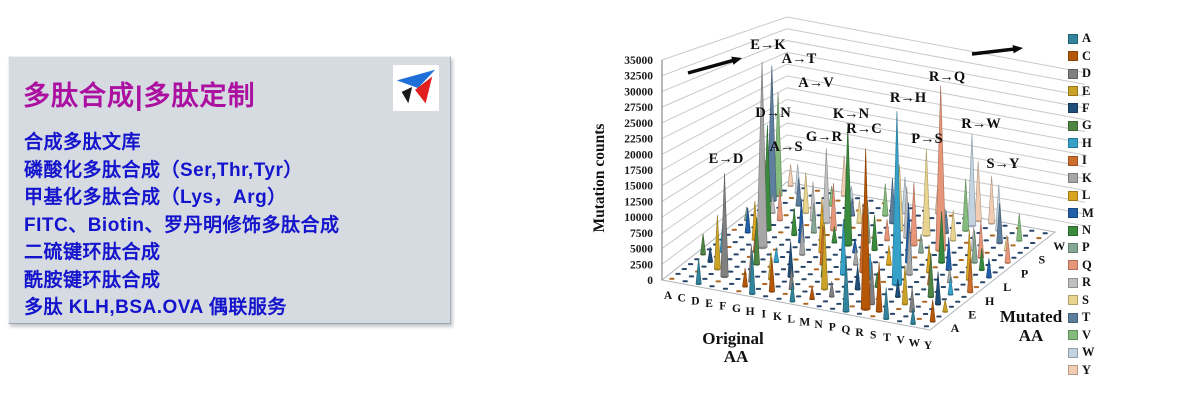 The height and width of the screenshot is (400, 1200). I want to click on legend-label: T, so click(1086, 317).